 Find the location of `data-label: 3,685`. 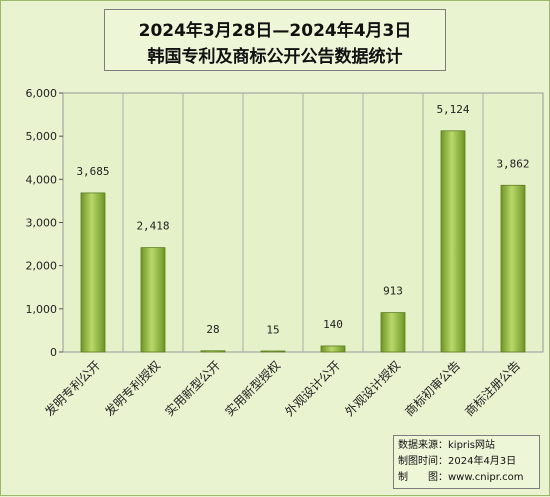

data-label: 3,685 is located at coordinates (92, 171).